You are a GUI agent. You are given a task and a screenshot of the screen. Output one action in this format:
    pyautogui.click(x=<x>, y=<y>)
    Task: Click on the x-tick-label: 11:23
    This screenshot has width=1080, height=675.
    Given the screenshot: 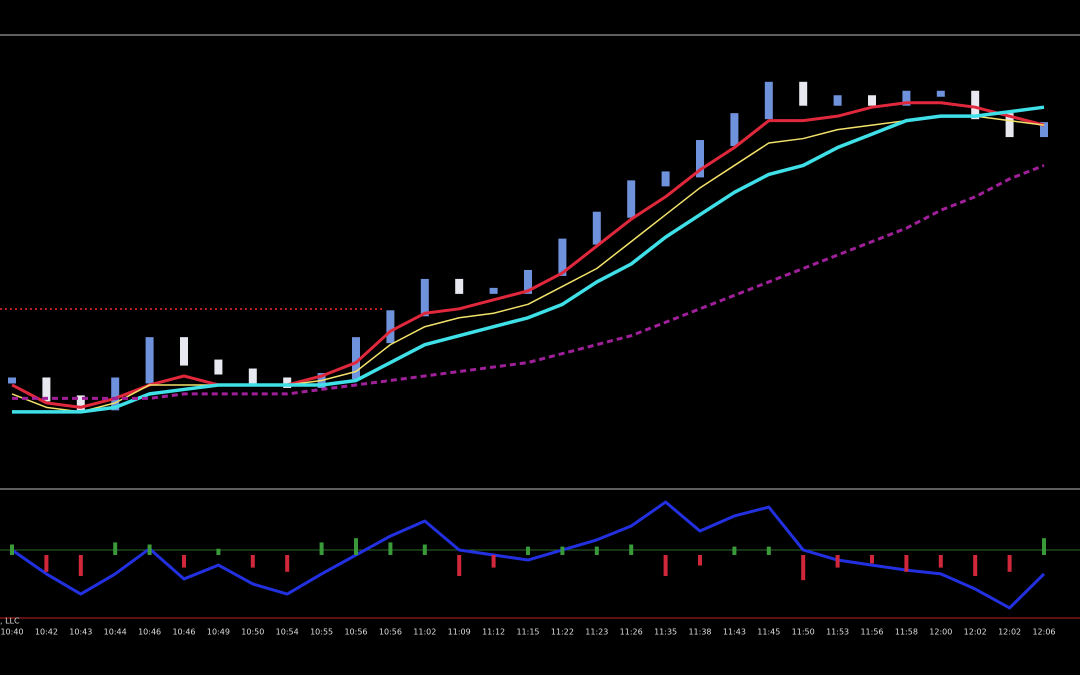 What is the action you would take?
    pyautogui.click(x=596, y=632)
    